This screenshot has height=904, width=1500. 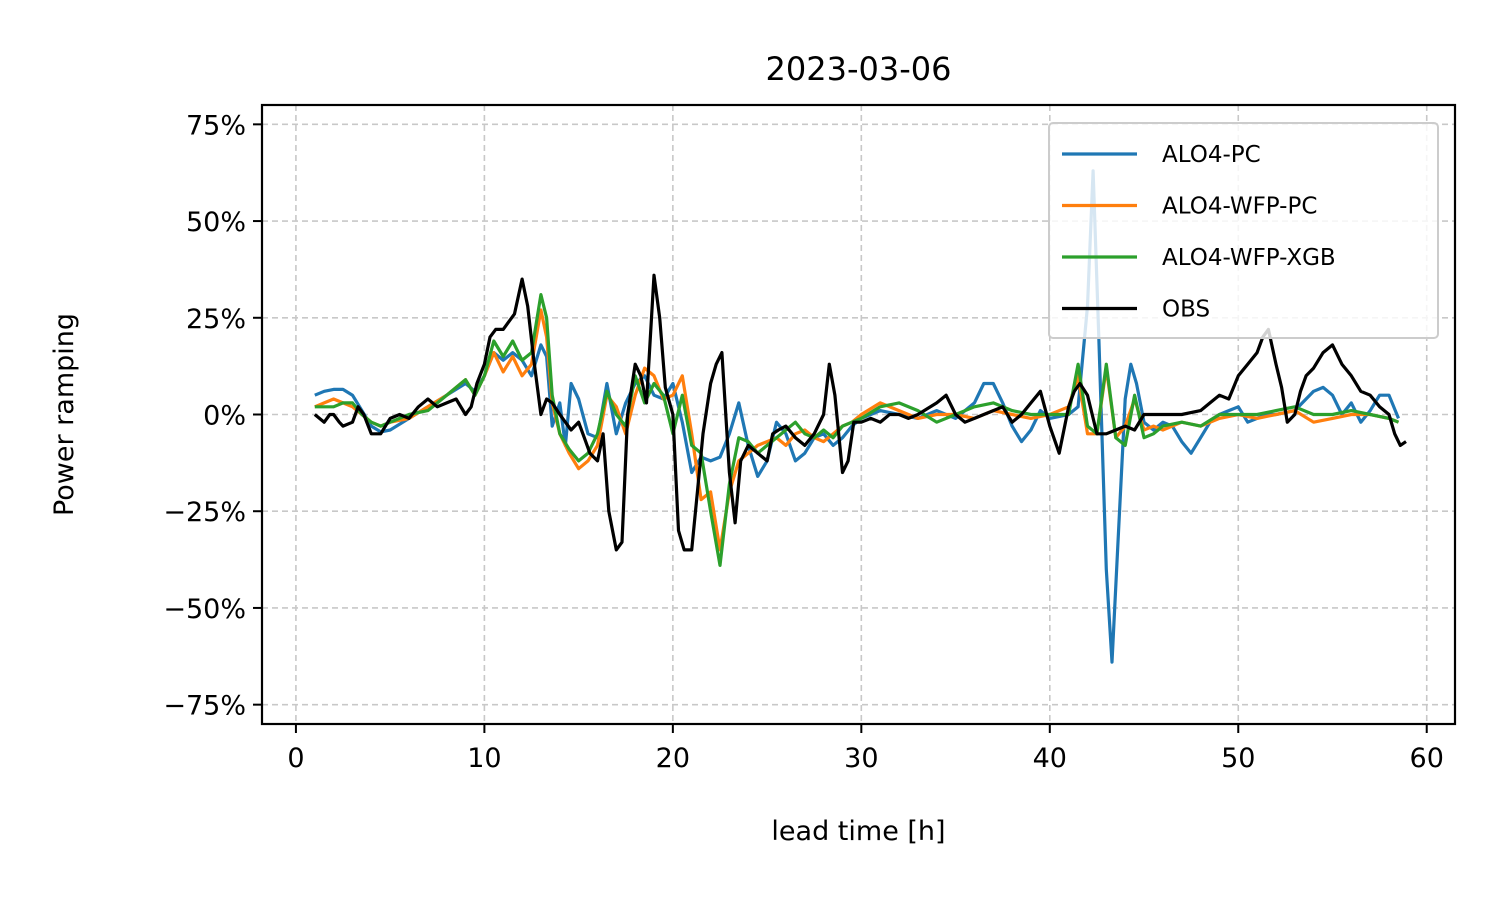 I want to click on y-tick-label: 0%, so click(x=224, y=416).